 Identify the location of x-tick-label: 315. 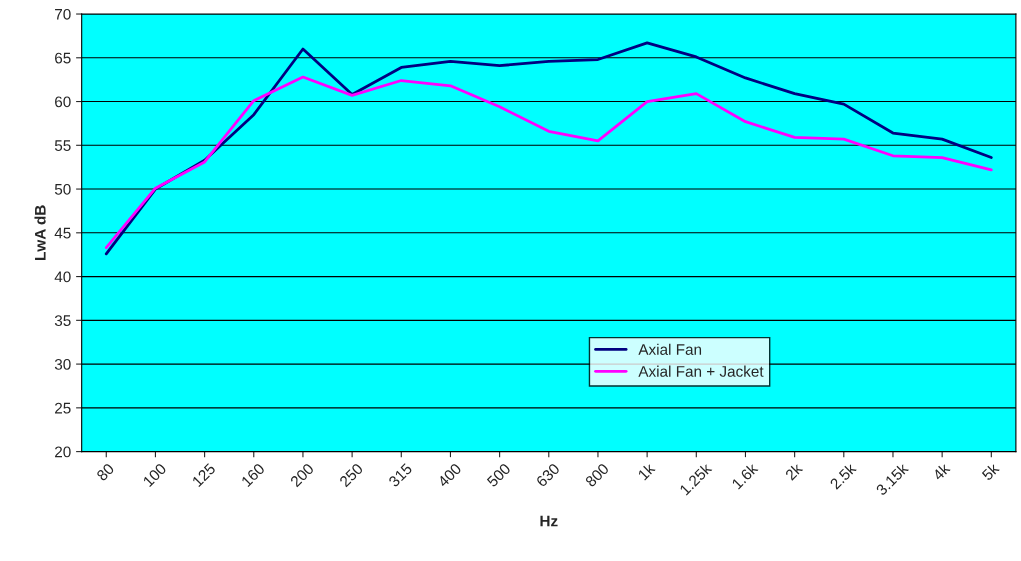
(400, 475).